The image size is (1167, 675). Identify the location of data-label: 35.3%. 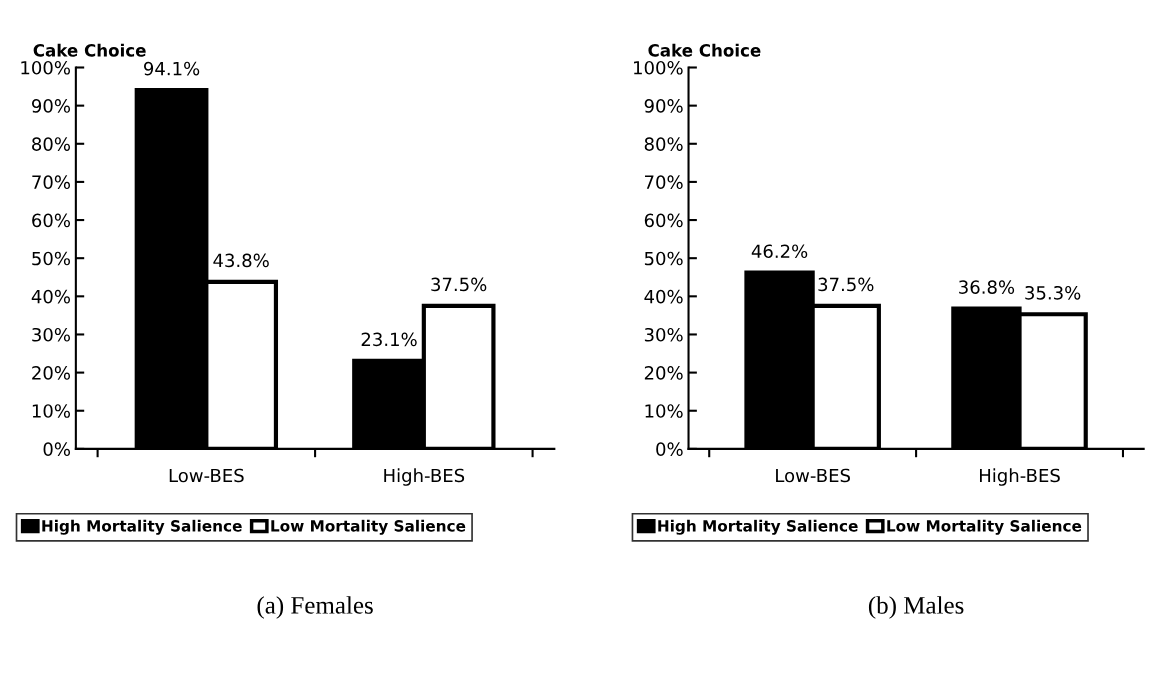
(1053, 292).